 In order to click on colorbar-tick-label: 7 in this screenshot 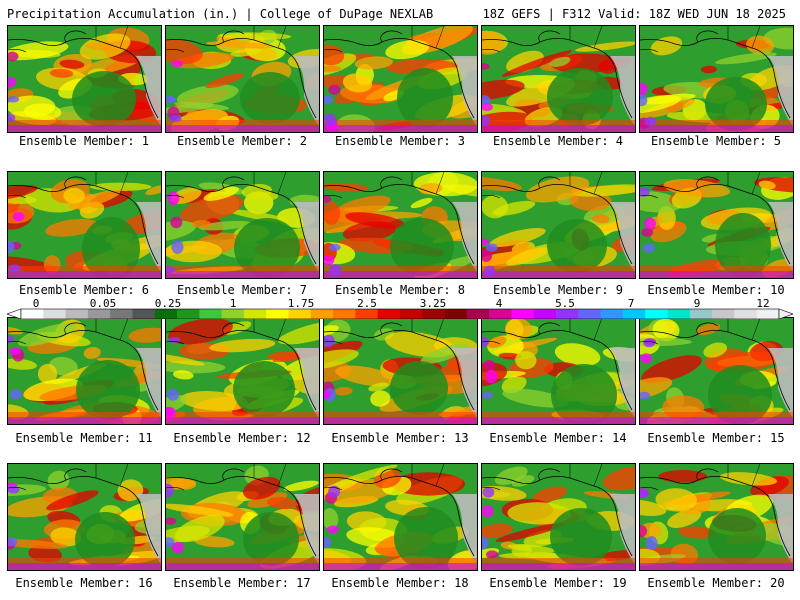, I will do `click(631, 303)`.